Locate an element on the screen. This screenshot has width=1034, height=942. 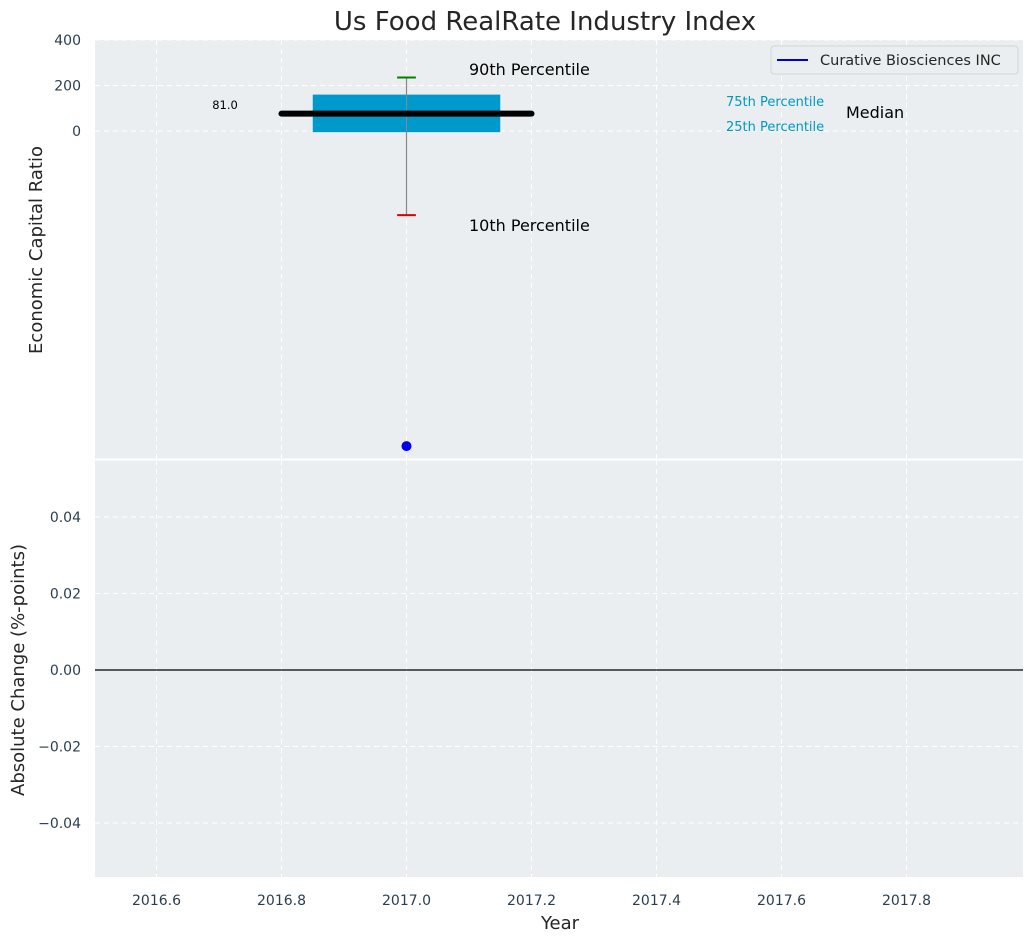
legend-box is located at coordinates (894, 60).